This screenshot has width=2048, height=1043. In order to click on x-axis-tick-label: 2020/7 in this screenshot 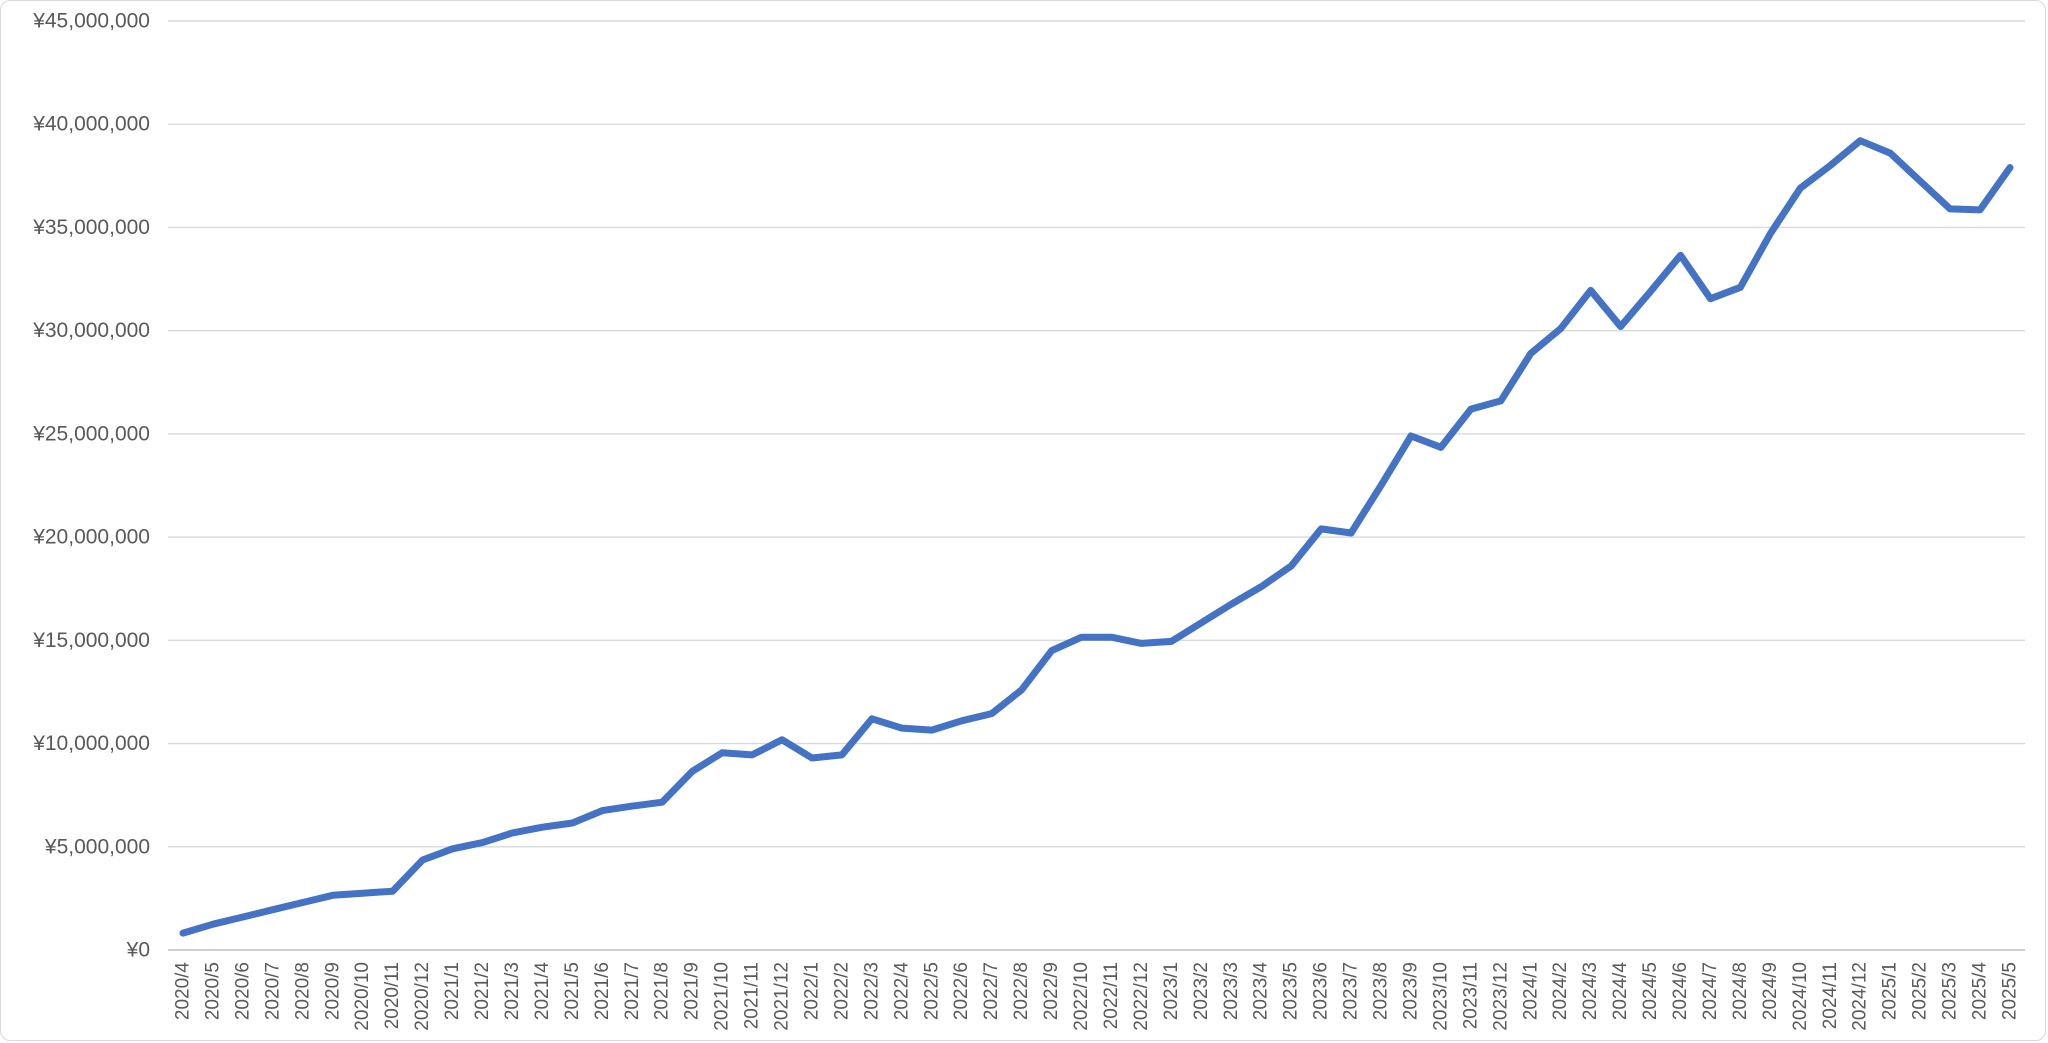, I will do `click(272, 991)`.